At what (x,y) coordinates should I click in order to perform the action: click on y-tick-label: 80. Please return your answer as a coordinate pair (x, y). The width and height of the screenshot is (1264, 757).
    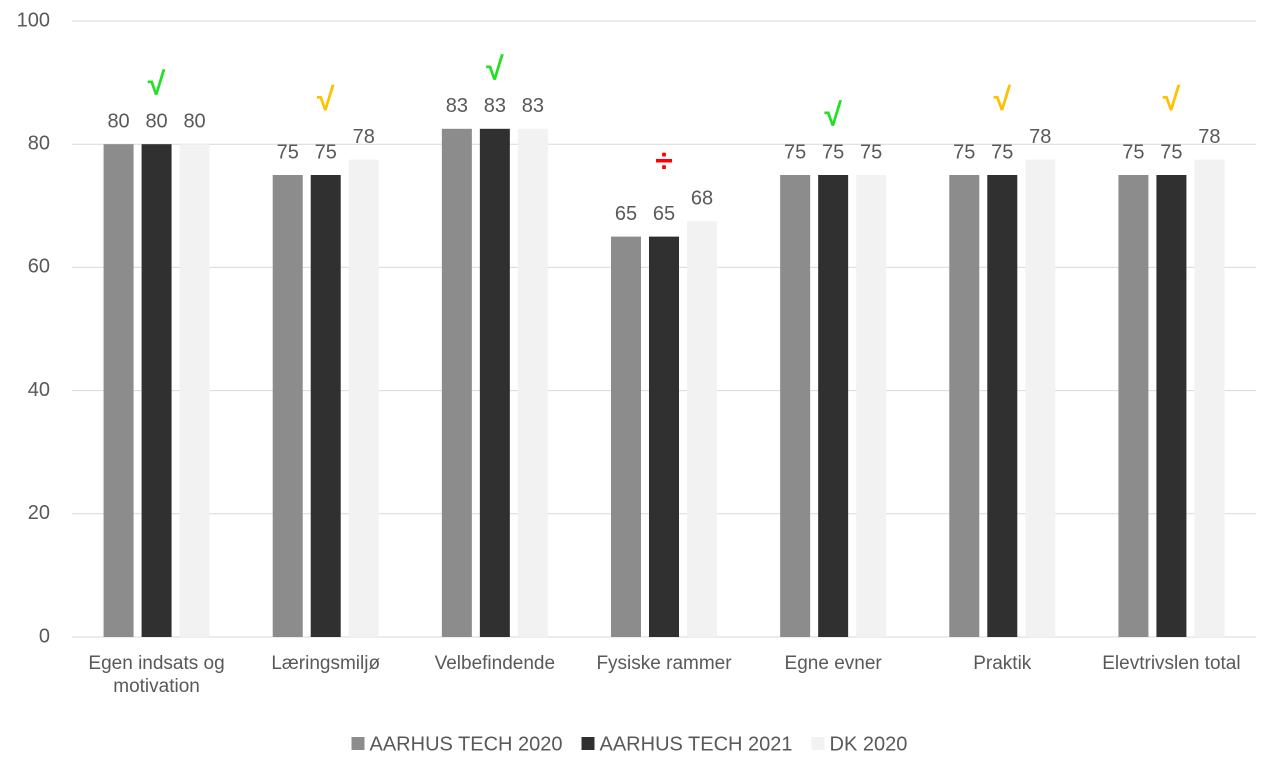
    Looking at the image, I should click on (39, 143).